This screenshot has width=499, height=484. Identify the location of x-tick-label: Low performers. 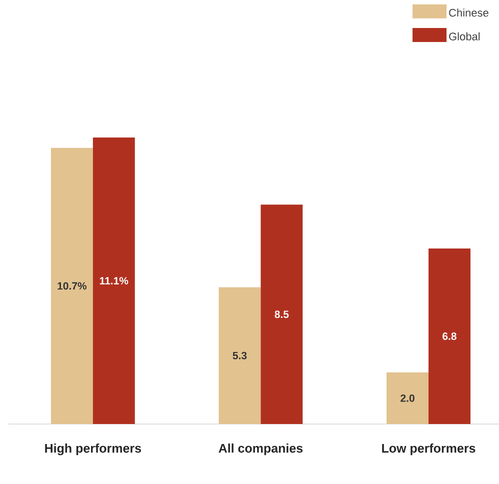
(429, 450).